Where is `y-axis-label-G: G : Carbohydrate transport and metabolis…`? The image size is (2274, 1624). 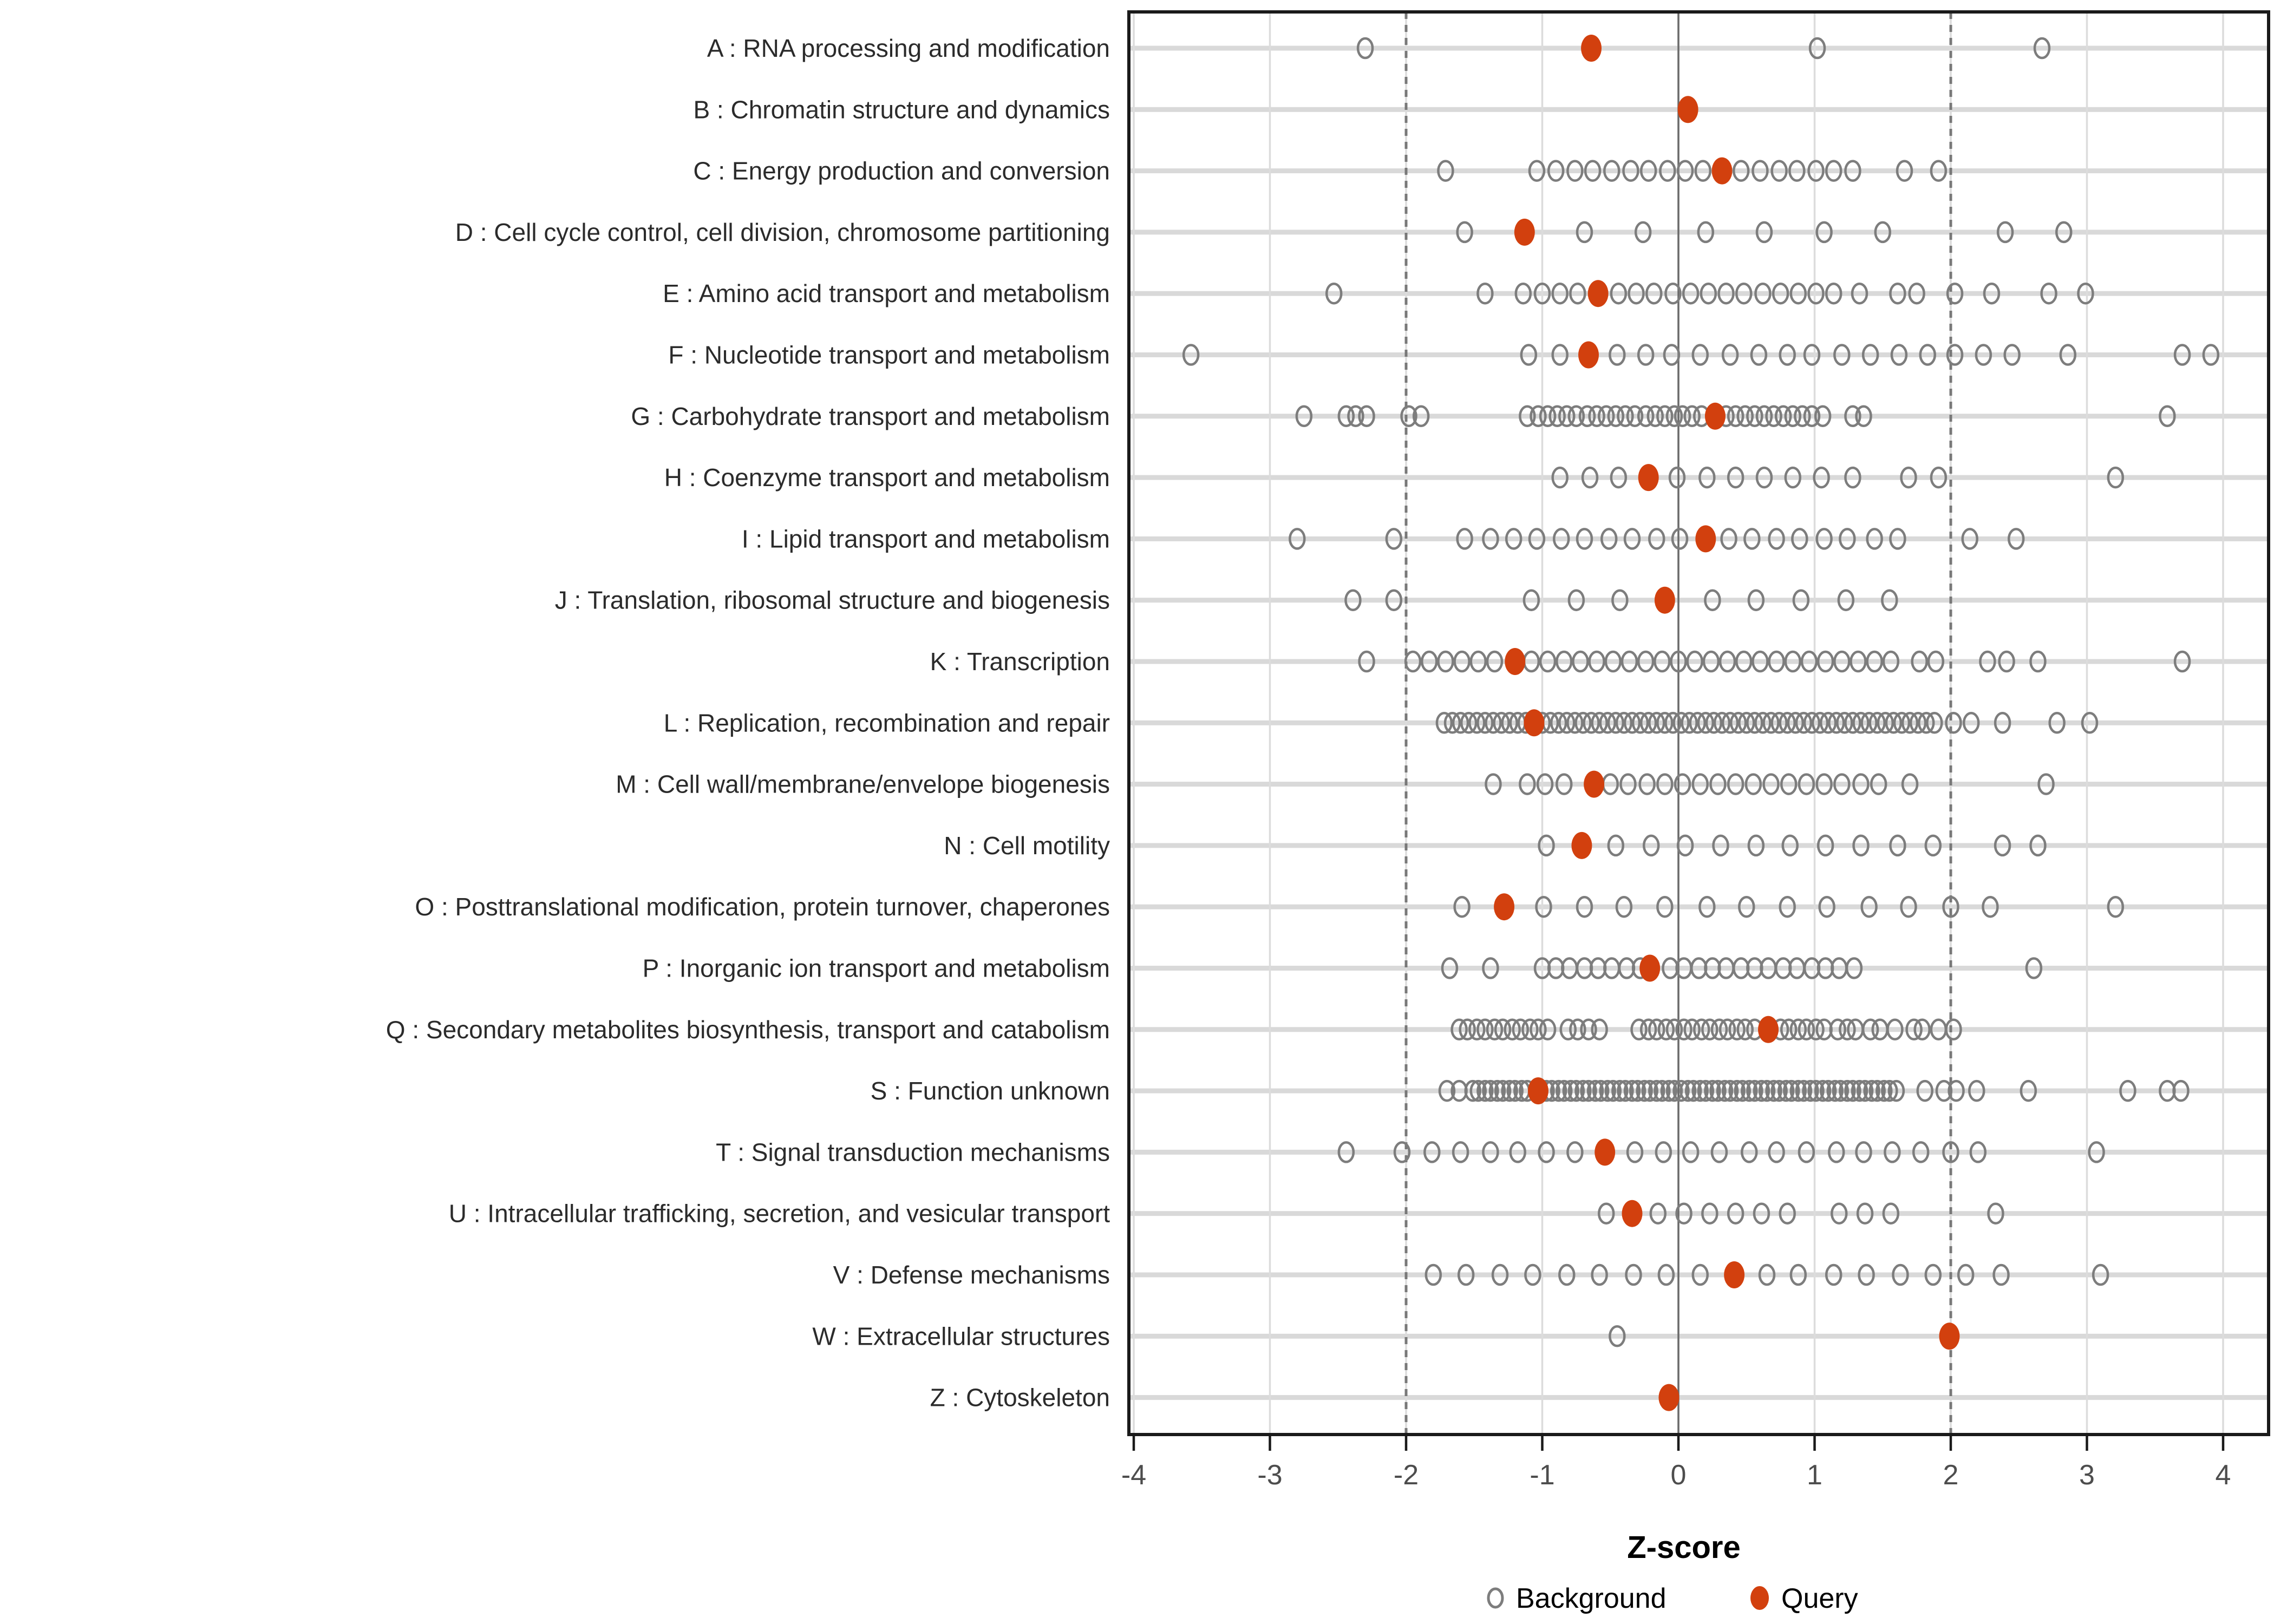 y-axis-label-G: G : Carbohydrate transport and metabolis… is located at coordinates (871, 416).